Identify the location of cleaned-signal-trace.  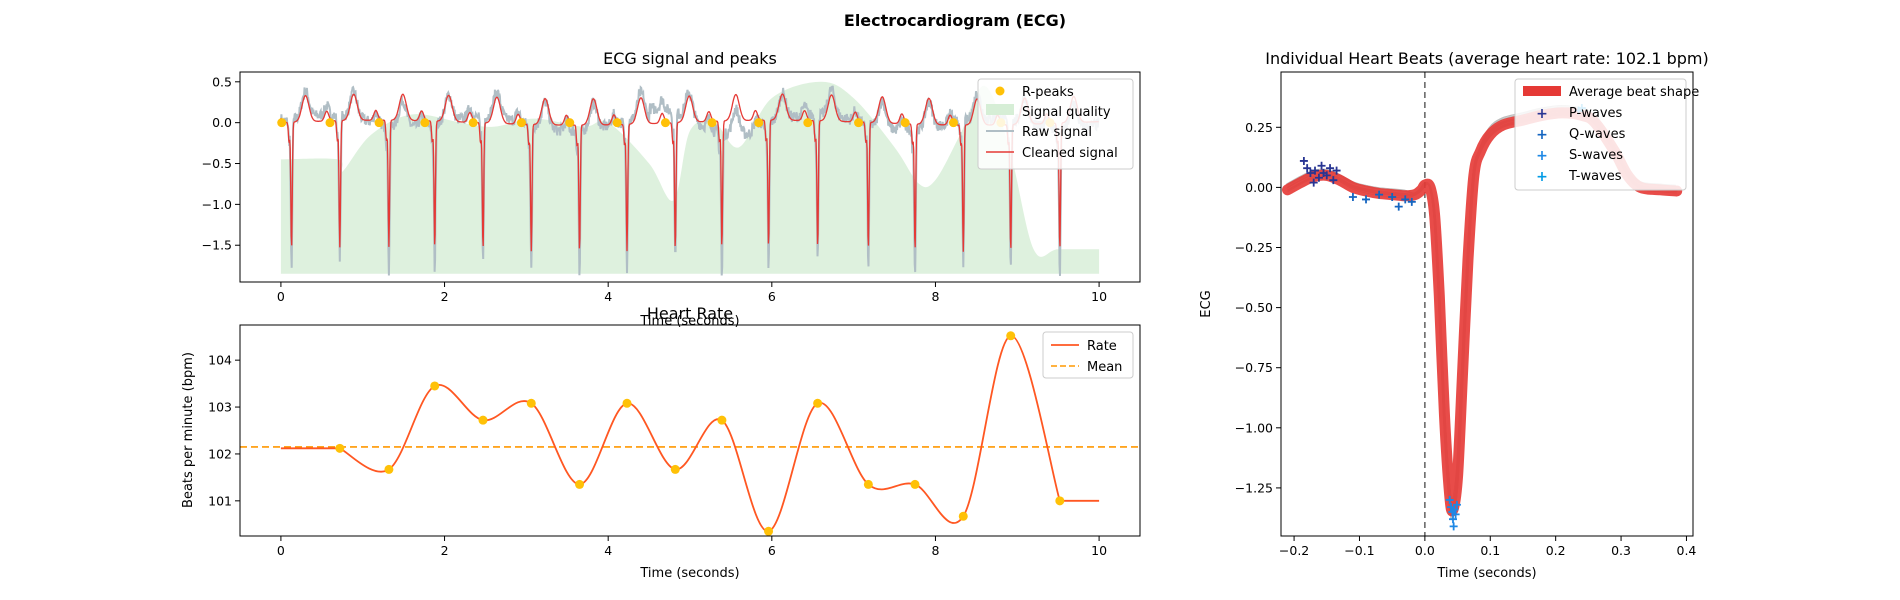
(689, 172).